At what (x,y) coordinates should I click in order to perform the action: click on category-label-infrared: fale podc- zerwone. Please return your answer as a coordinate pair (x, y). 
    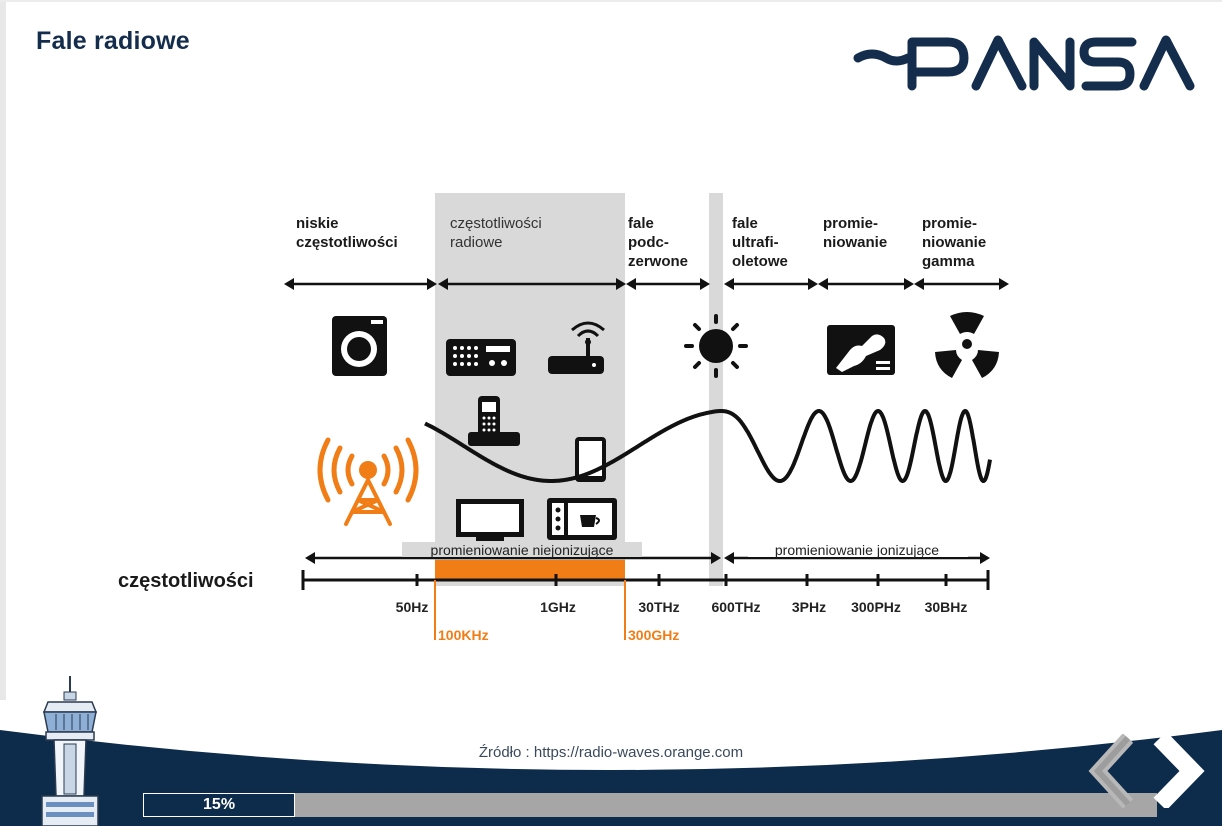
    Looking at the image, I should click on (658, 242).